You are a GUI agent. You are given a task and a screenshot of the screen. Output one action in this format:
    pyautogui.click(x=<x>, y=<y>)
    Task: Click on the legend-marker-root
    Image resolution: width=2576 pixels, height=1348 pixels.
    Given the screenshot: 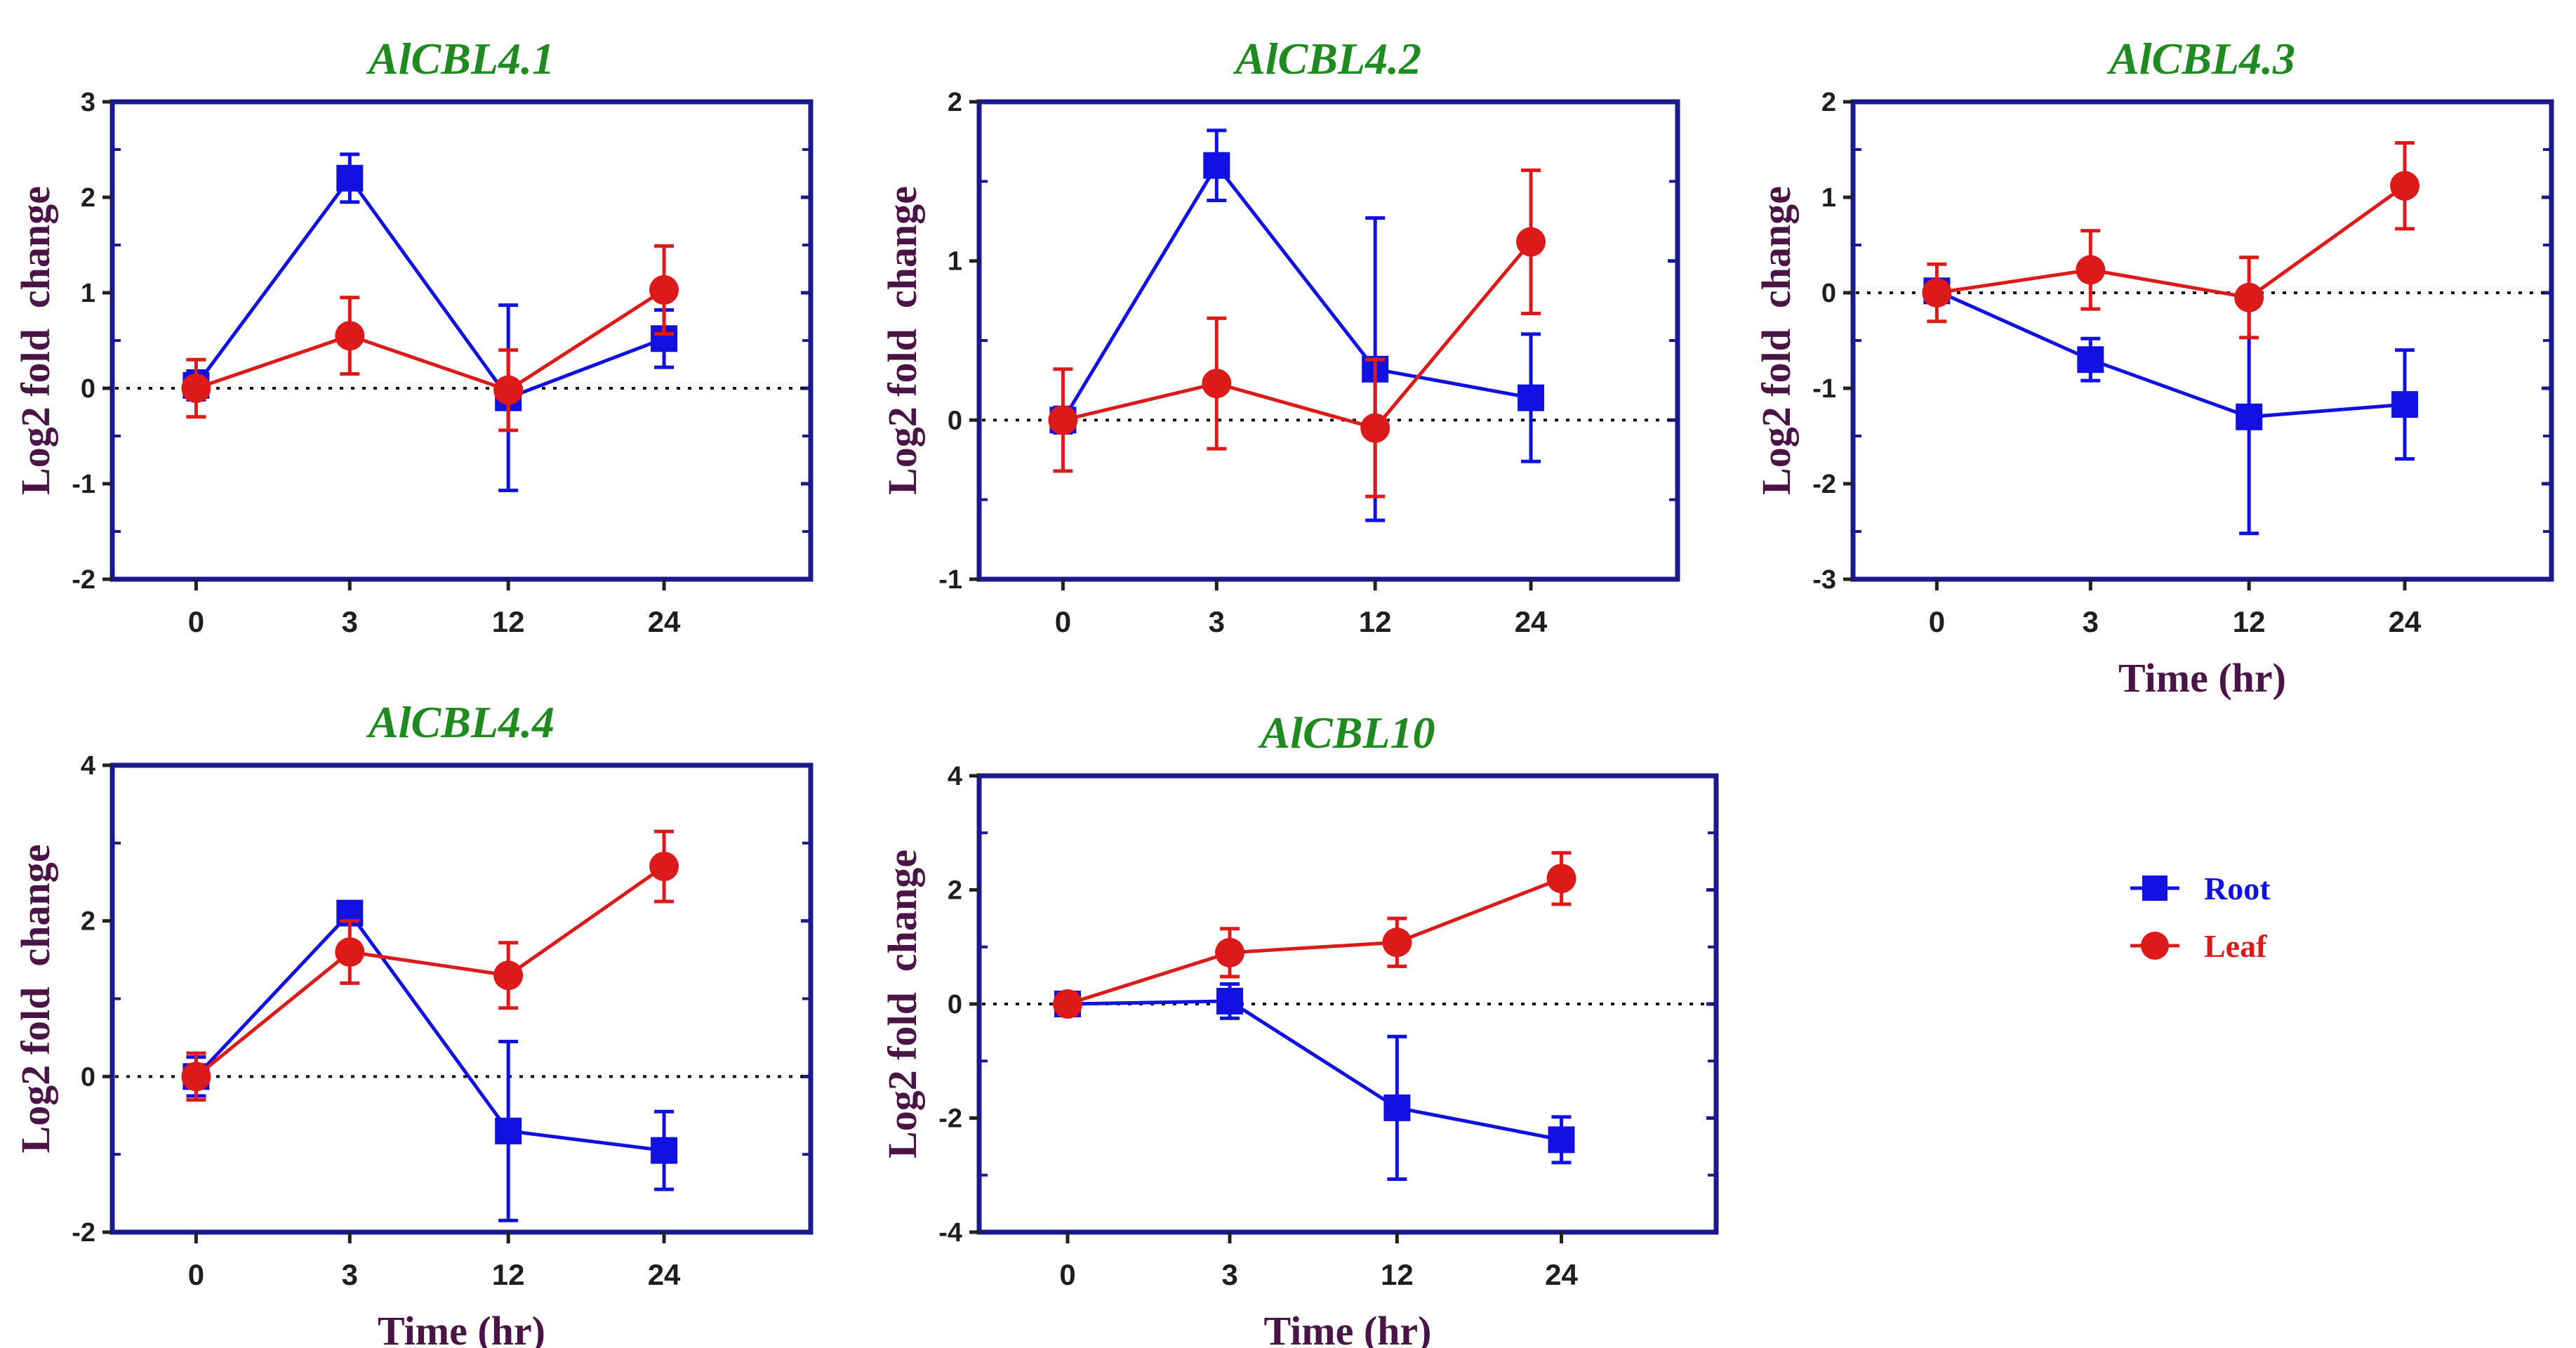 What is the action you would take?
    pyautogui.click(x=2155, y=888)
    